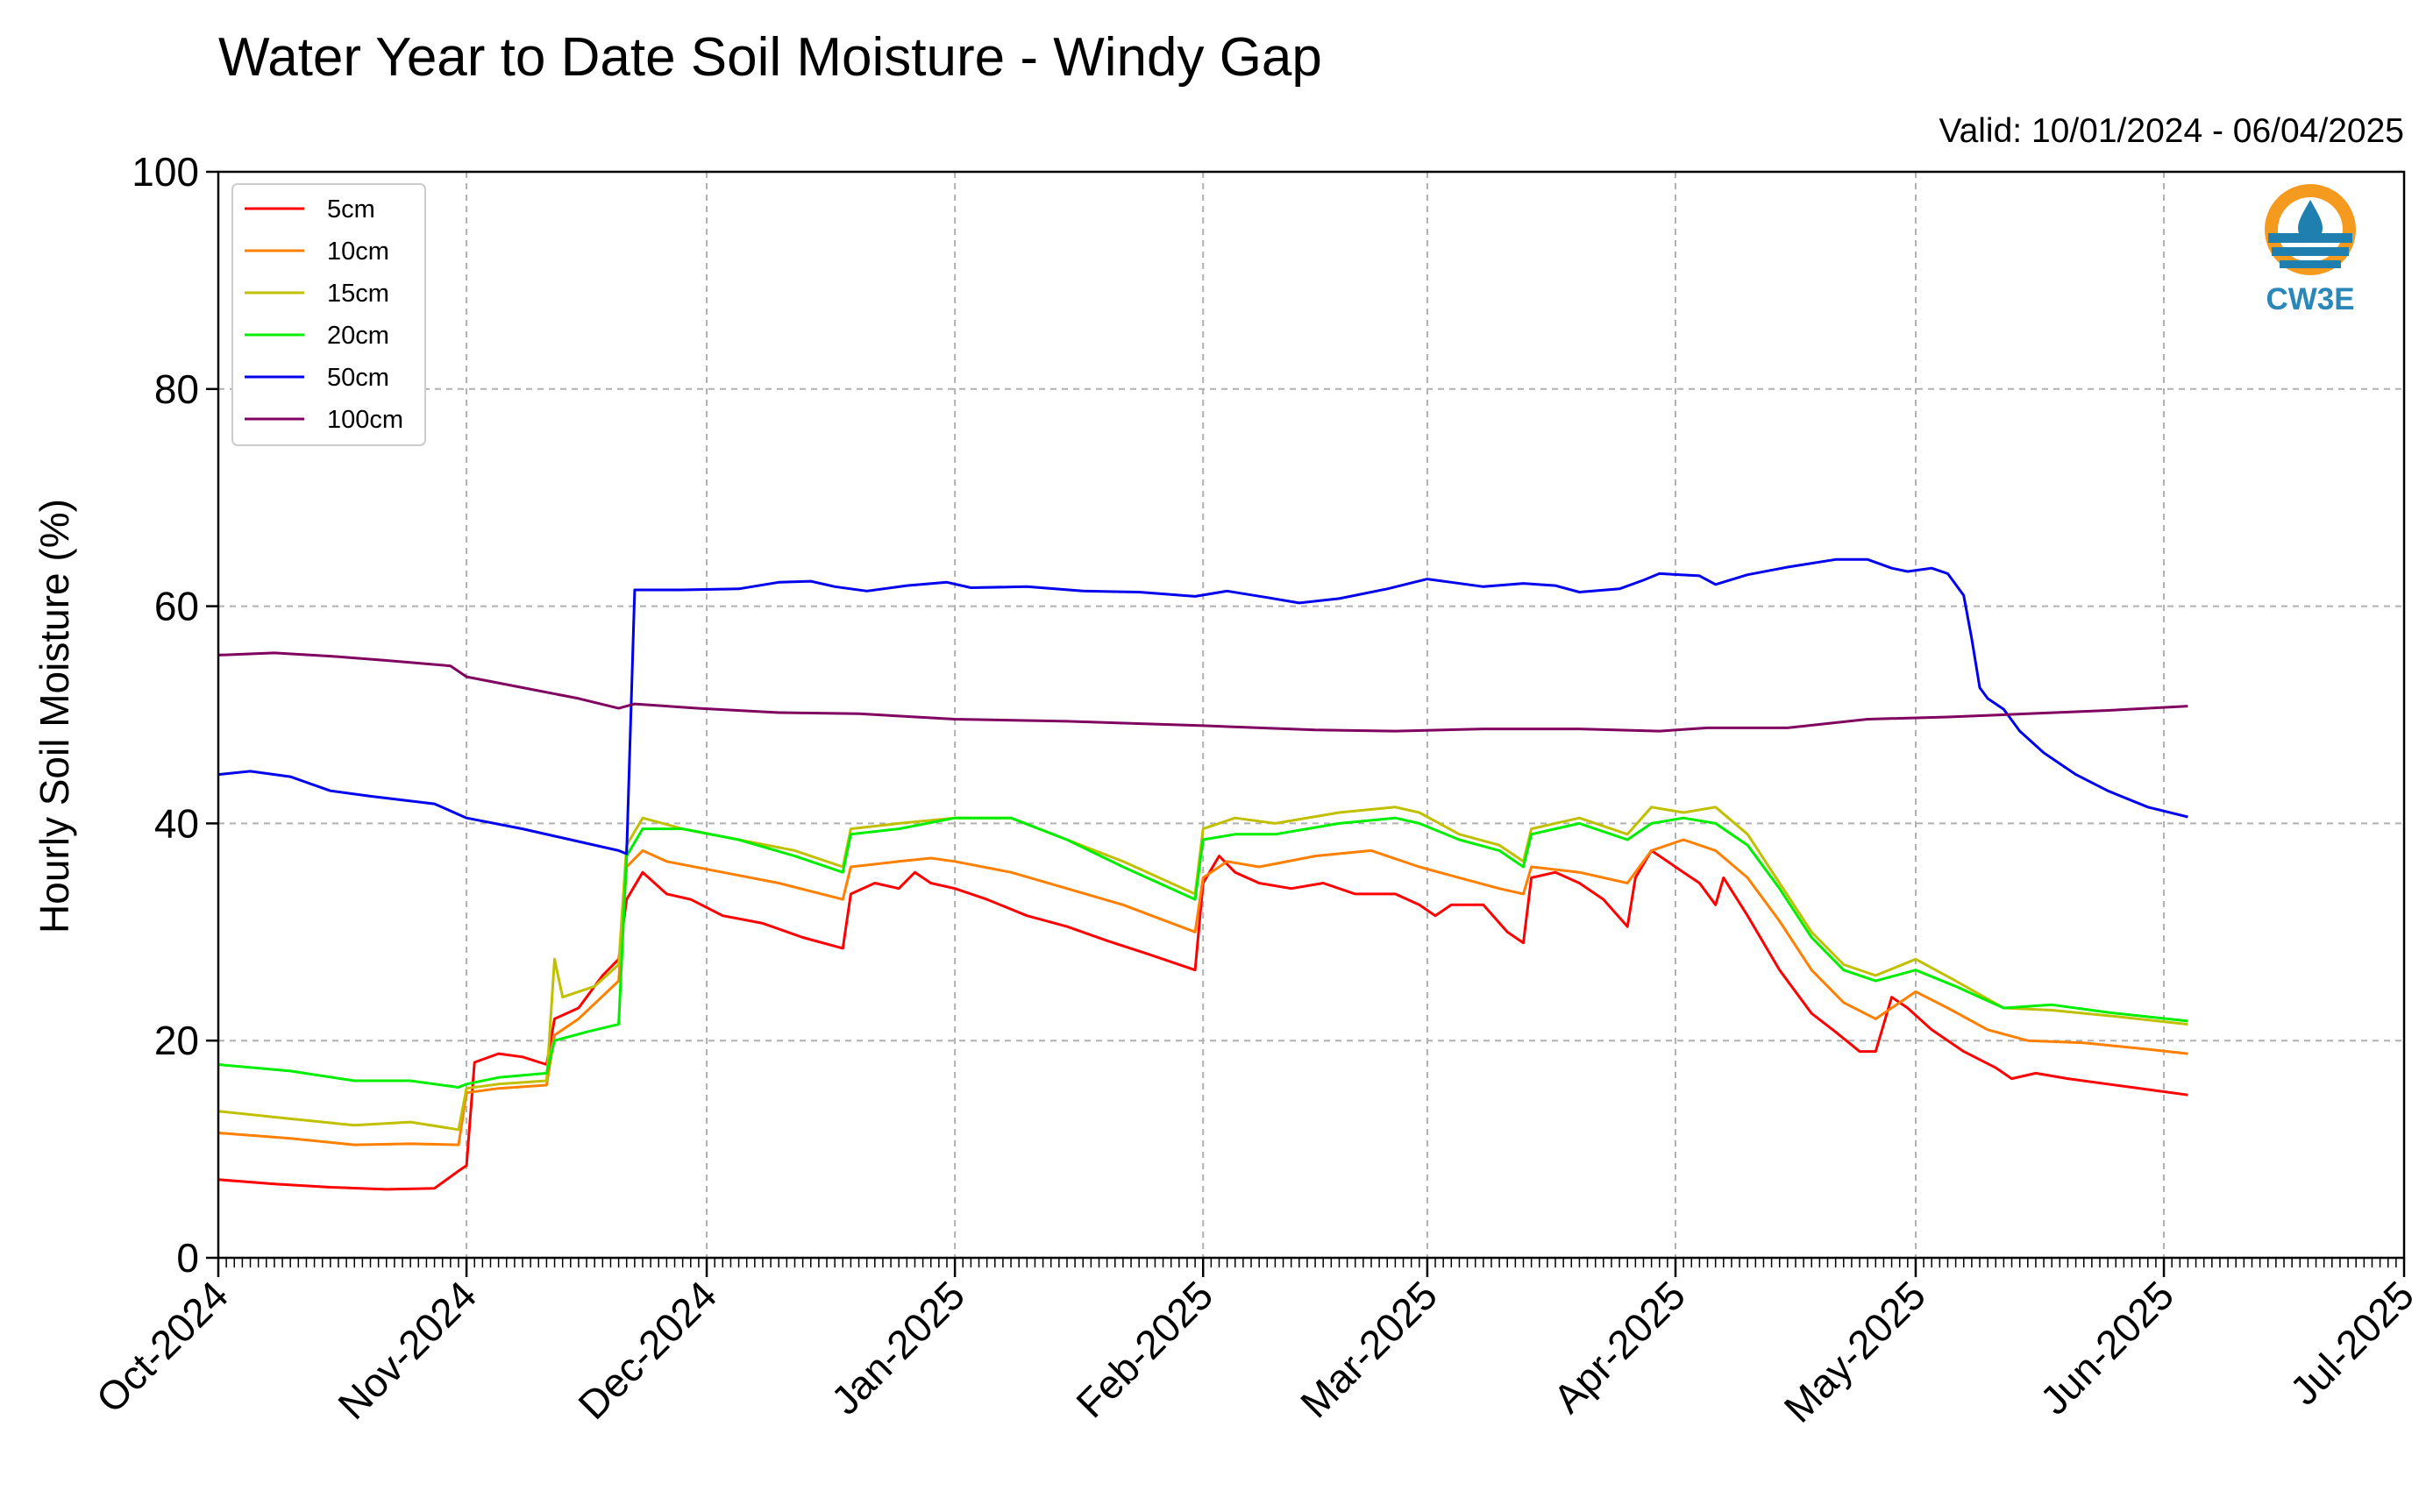 This screenshot has height=1512, width=2426. I want to click on y-tick-label: 20, so click(176, 1040).